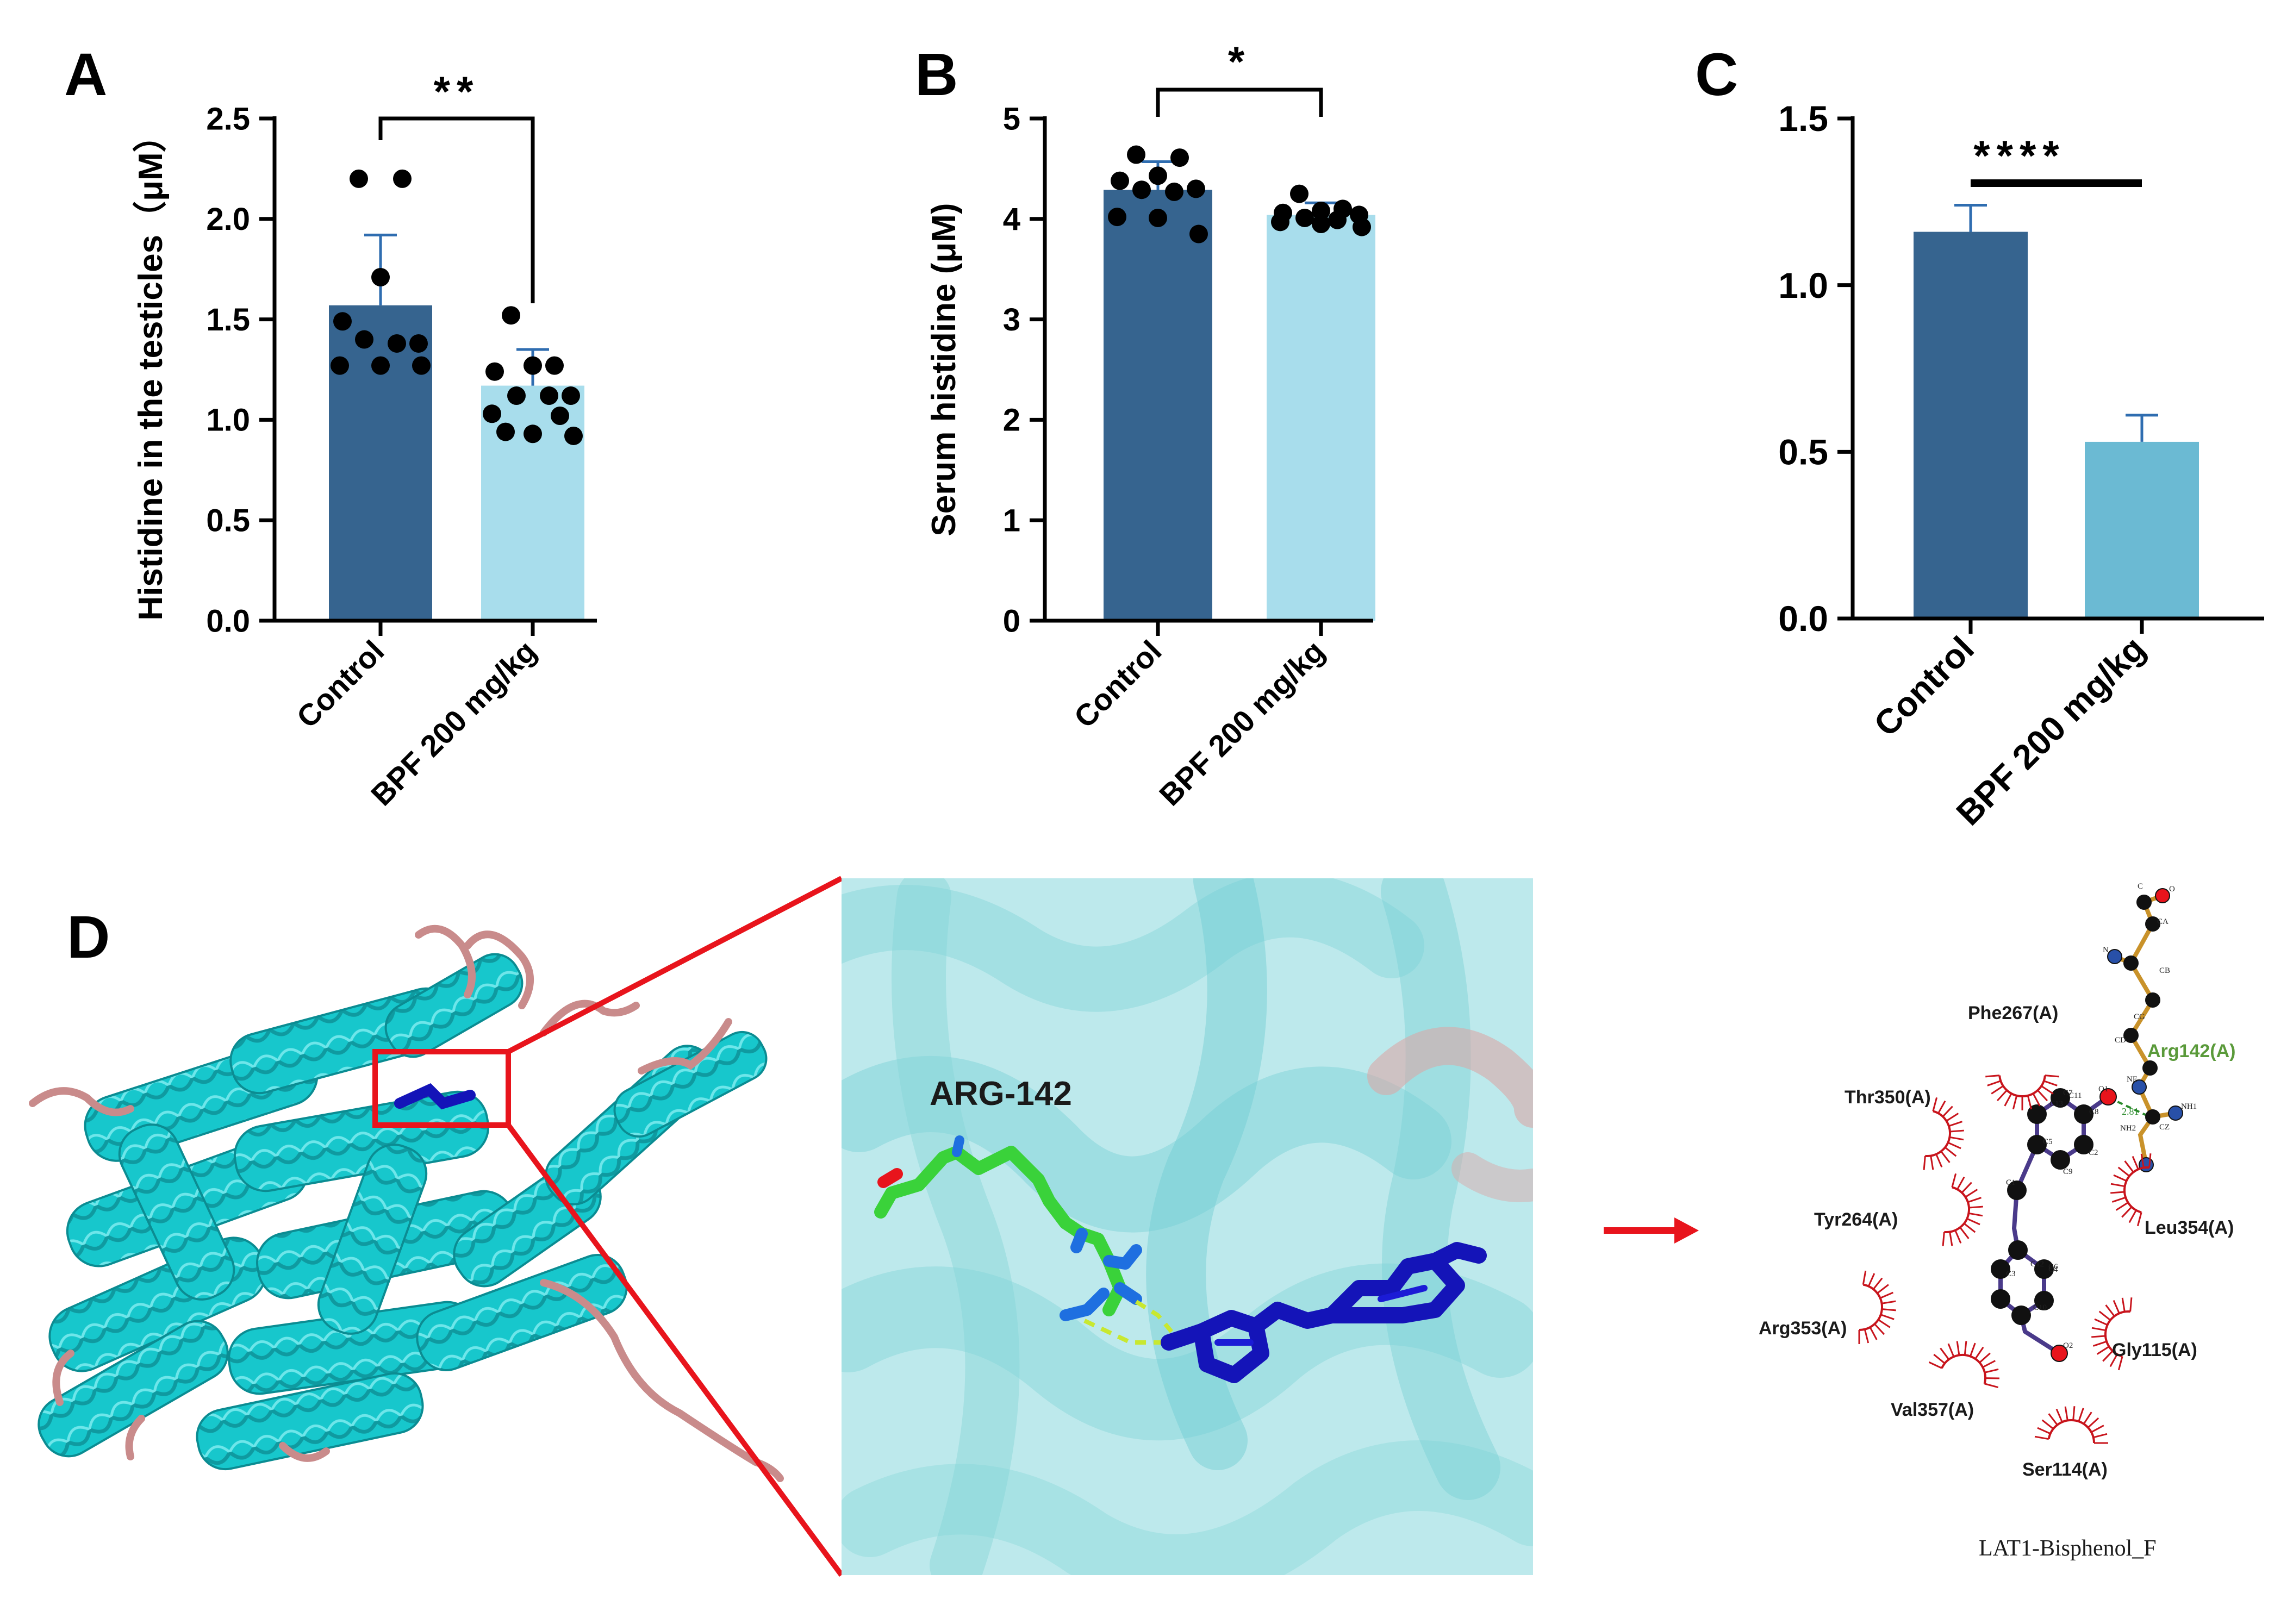  I want to click on arg142-stick, so click(1008, 1228).